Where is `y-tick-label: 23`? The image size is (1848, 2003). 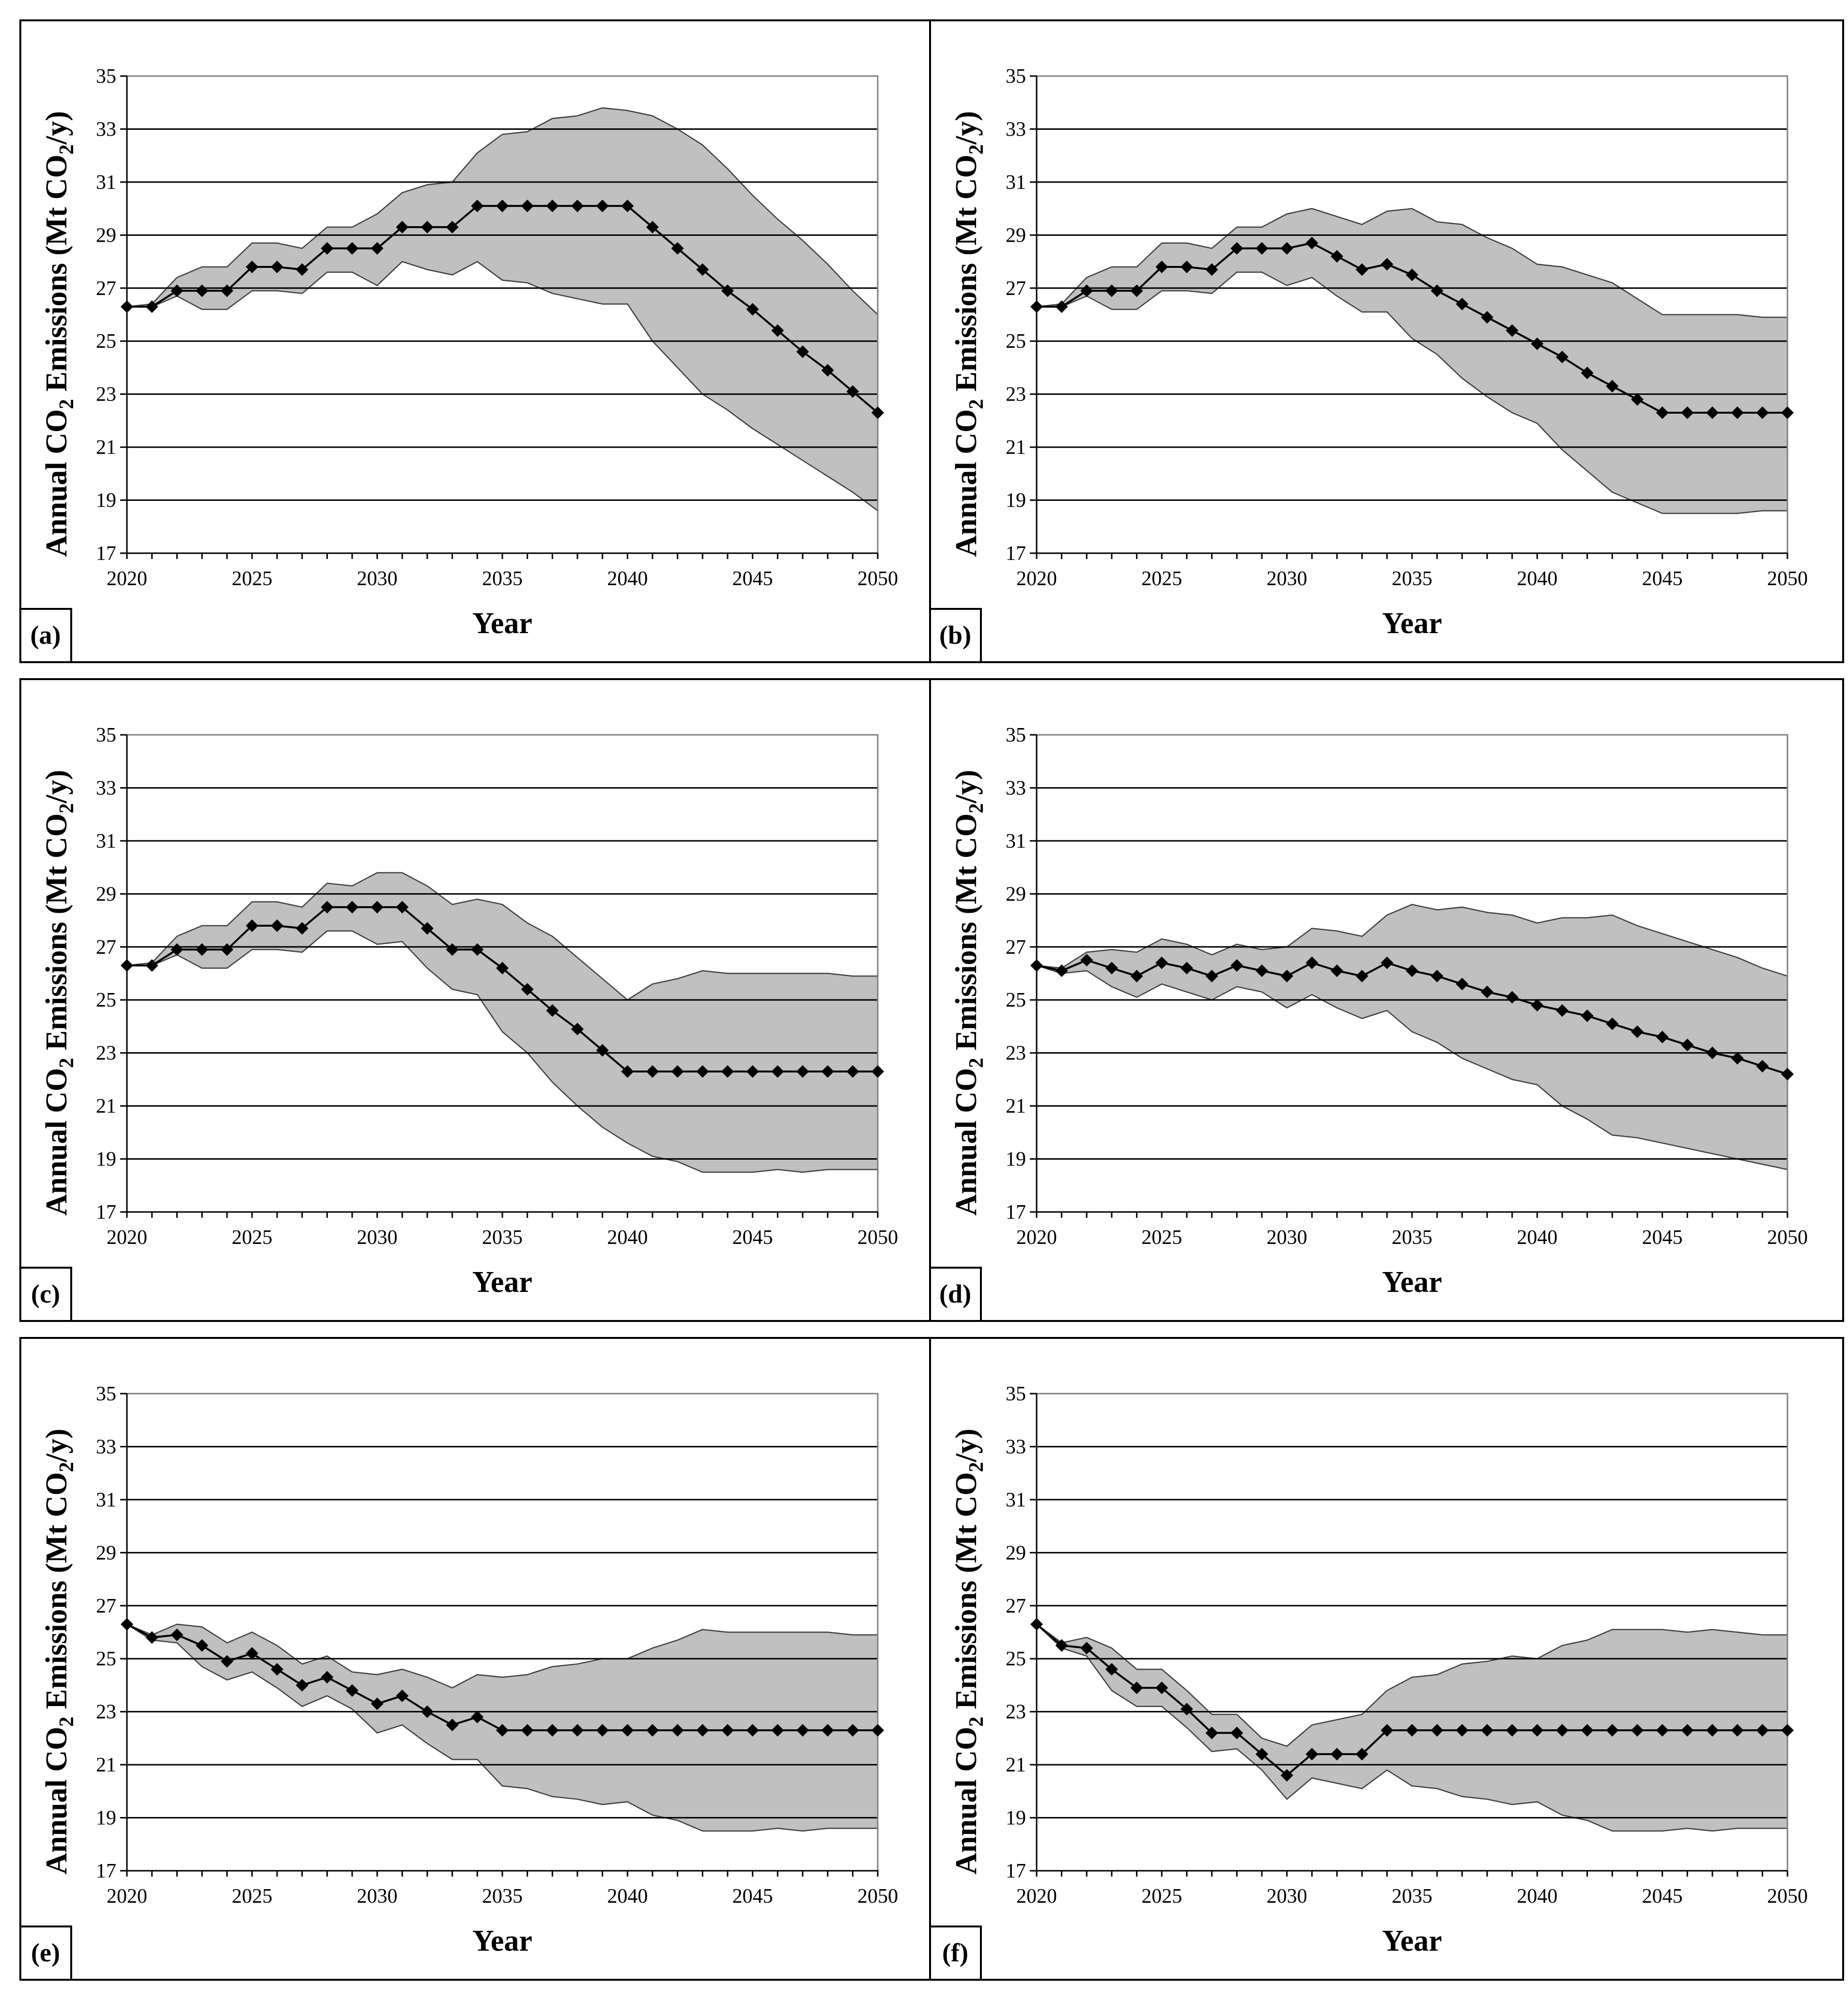
y-tick-label: 23 is located at coordinates (1016, 1053).